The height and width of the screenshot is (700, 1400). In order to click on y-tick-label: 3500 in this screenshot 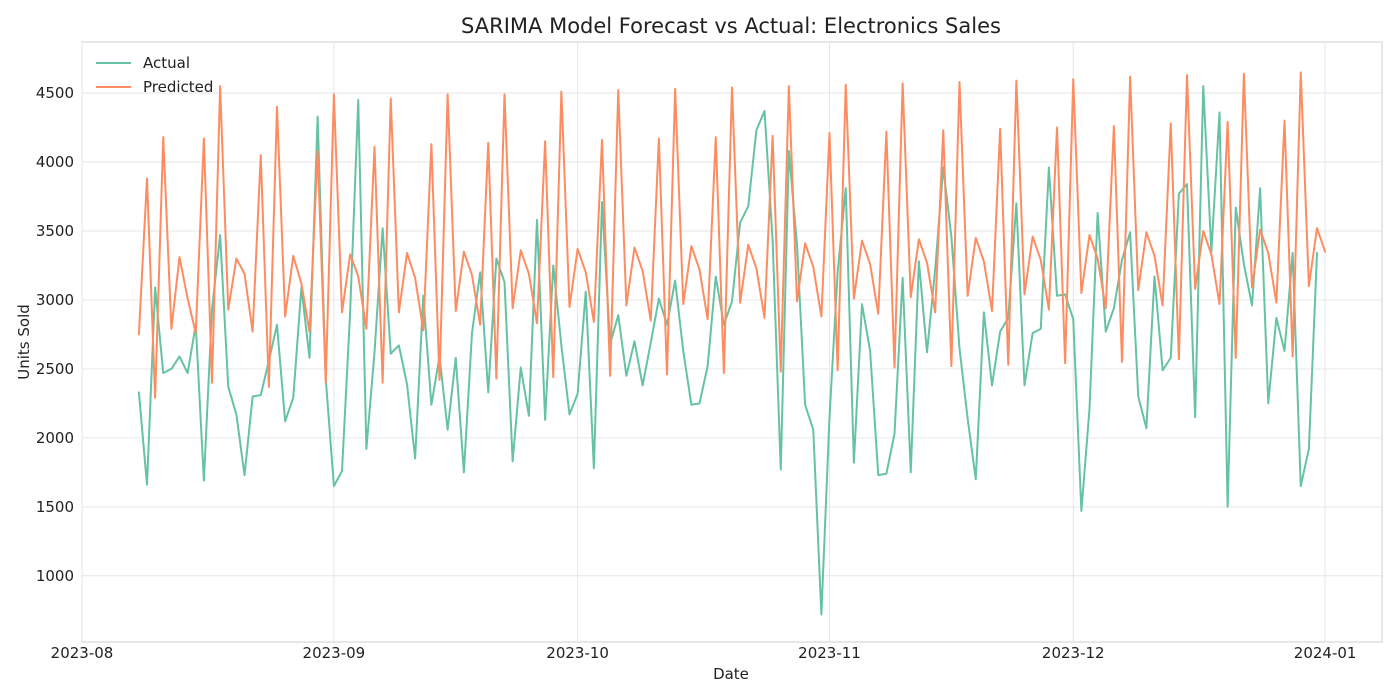, I will do `click(55, 231)`.